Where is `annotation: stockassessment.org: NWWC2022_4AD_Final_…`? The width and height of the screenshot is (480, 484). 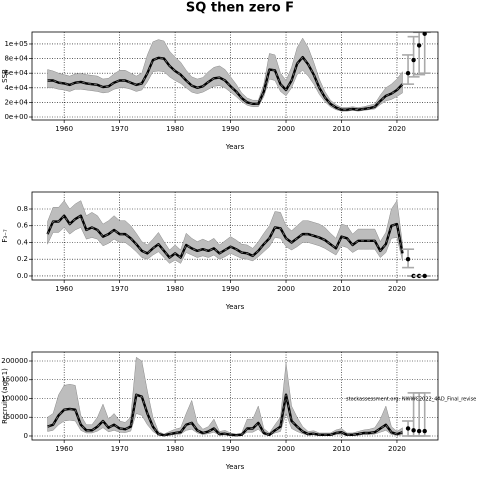
annotation: stockassessment.org: NWWC2022_4AD_Final_… is located at coordinates (411, 400).